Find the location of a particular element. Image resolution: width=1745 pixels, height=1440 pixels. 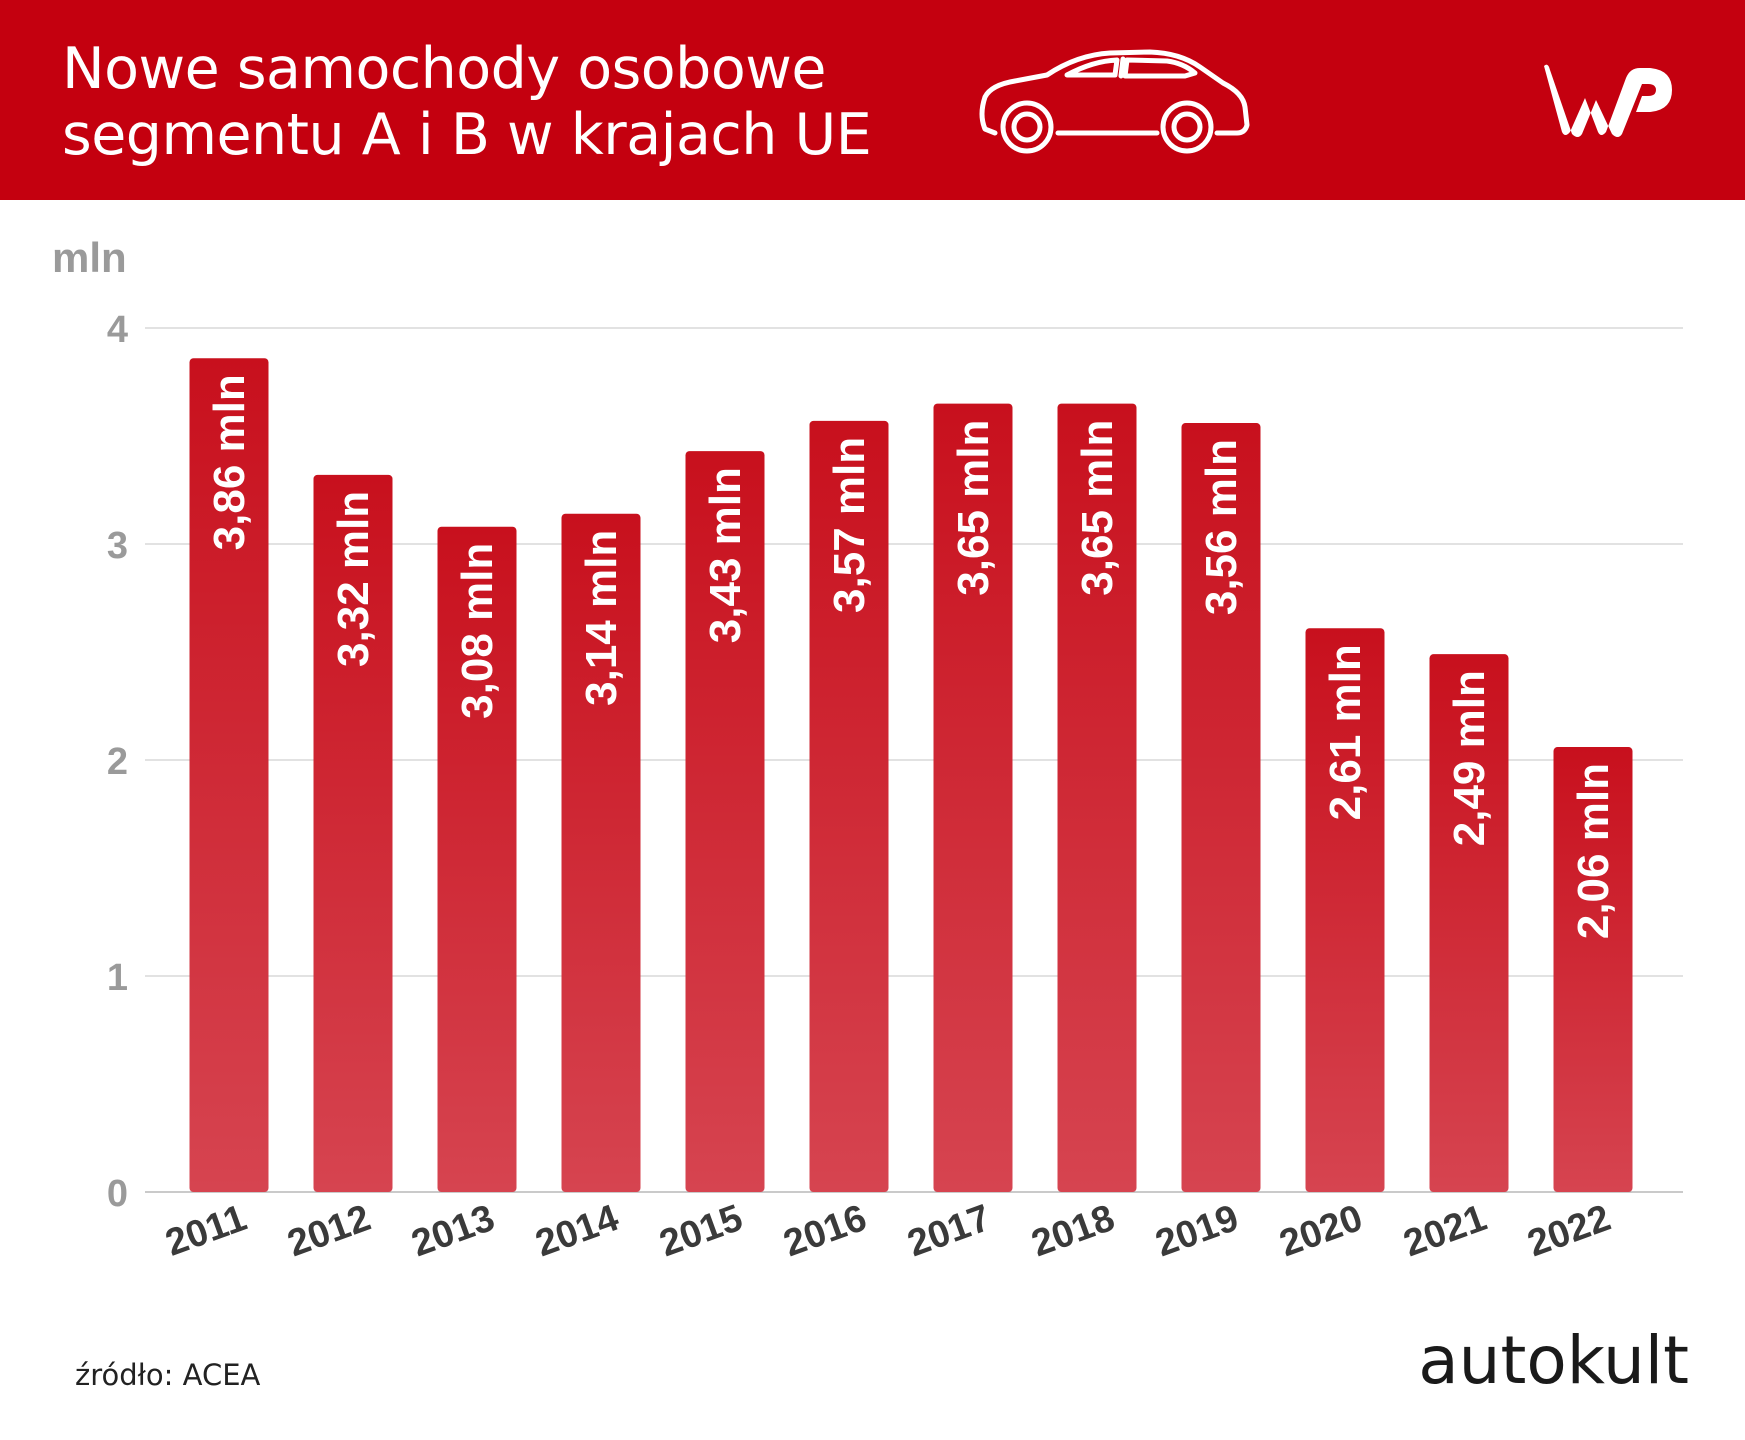

x-tick-label: 2018 is located at coordinates (1073, 1231).